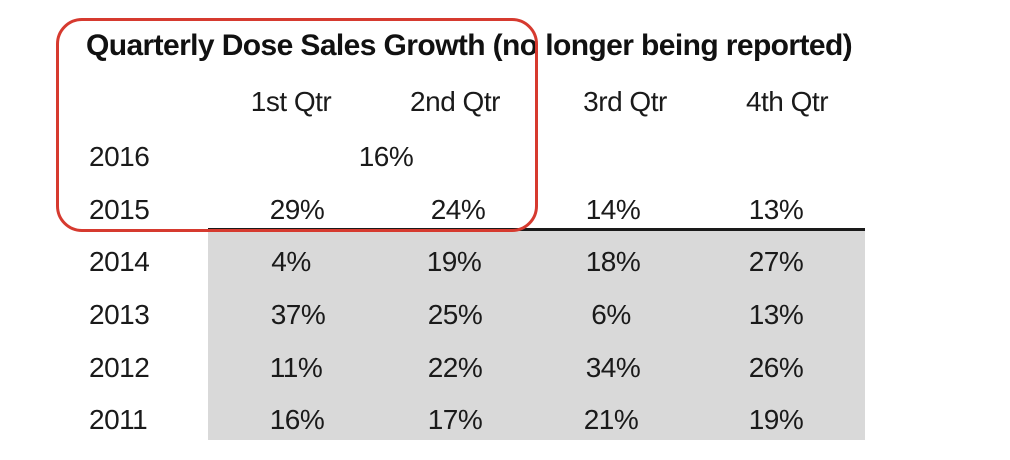  What do you see at coordinates (291, 261) in the screenshot?
I see `cell-2014-q1: 4%` at bounding box center [291, 261].